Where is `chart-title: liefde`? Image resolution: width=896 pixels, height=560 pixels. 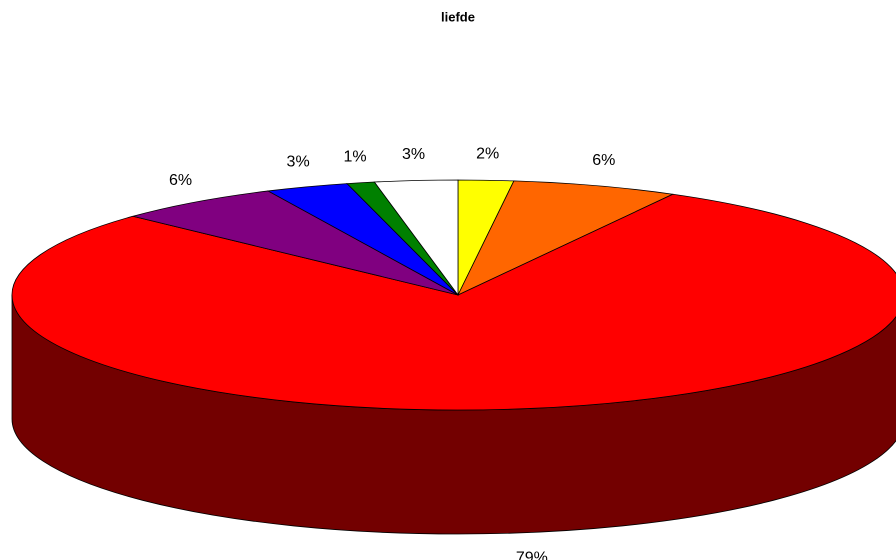
chart-title: liefde is located at coordinates (458, 16).